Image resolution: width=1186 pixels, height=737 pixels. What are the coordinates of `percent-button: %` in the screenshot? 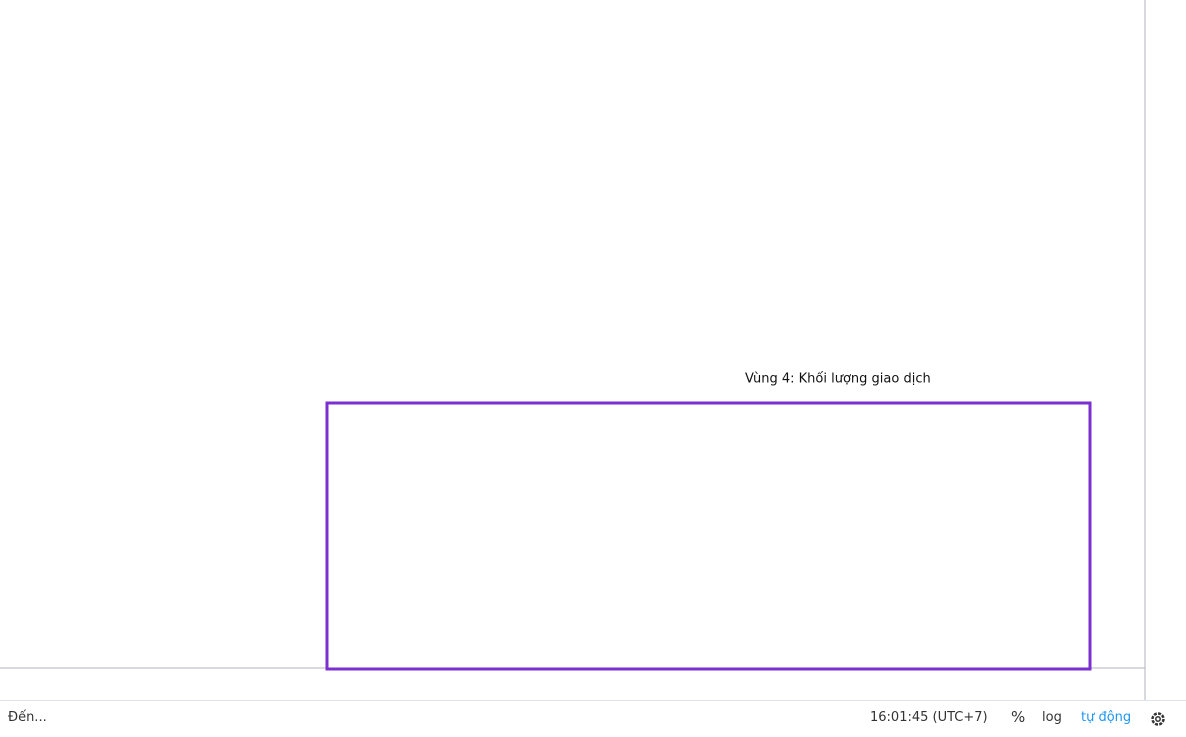 It's located at (1018, 717).